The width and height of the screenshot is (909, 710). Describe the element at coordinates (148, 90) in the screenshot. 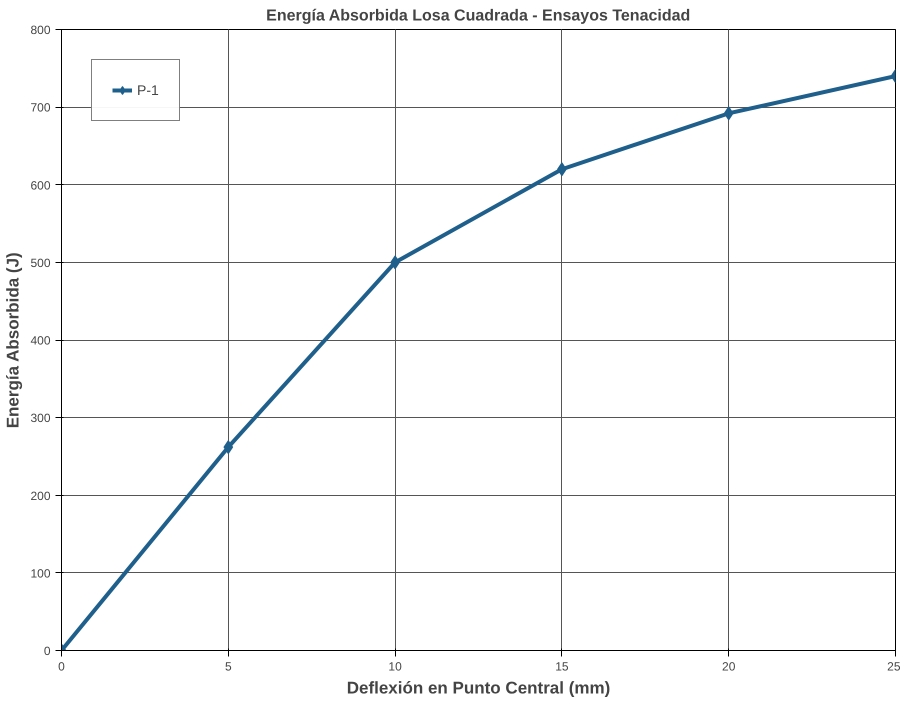

I see `legend-label: P-1` at that location.